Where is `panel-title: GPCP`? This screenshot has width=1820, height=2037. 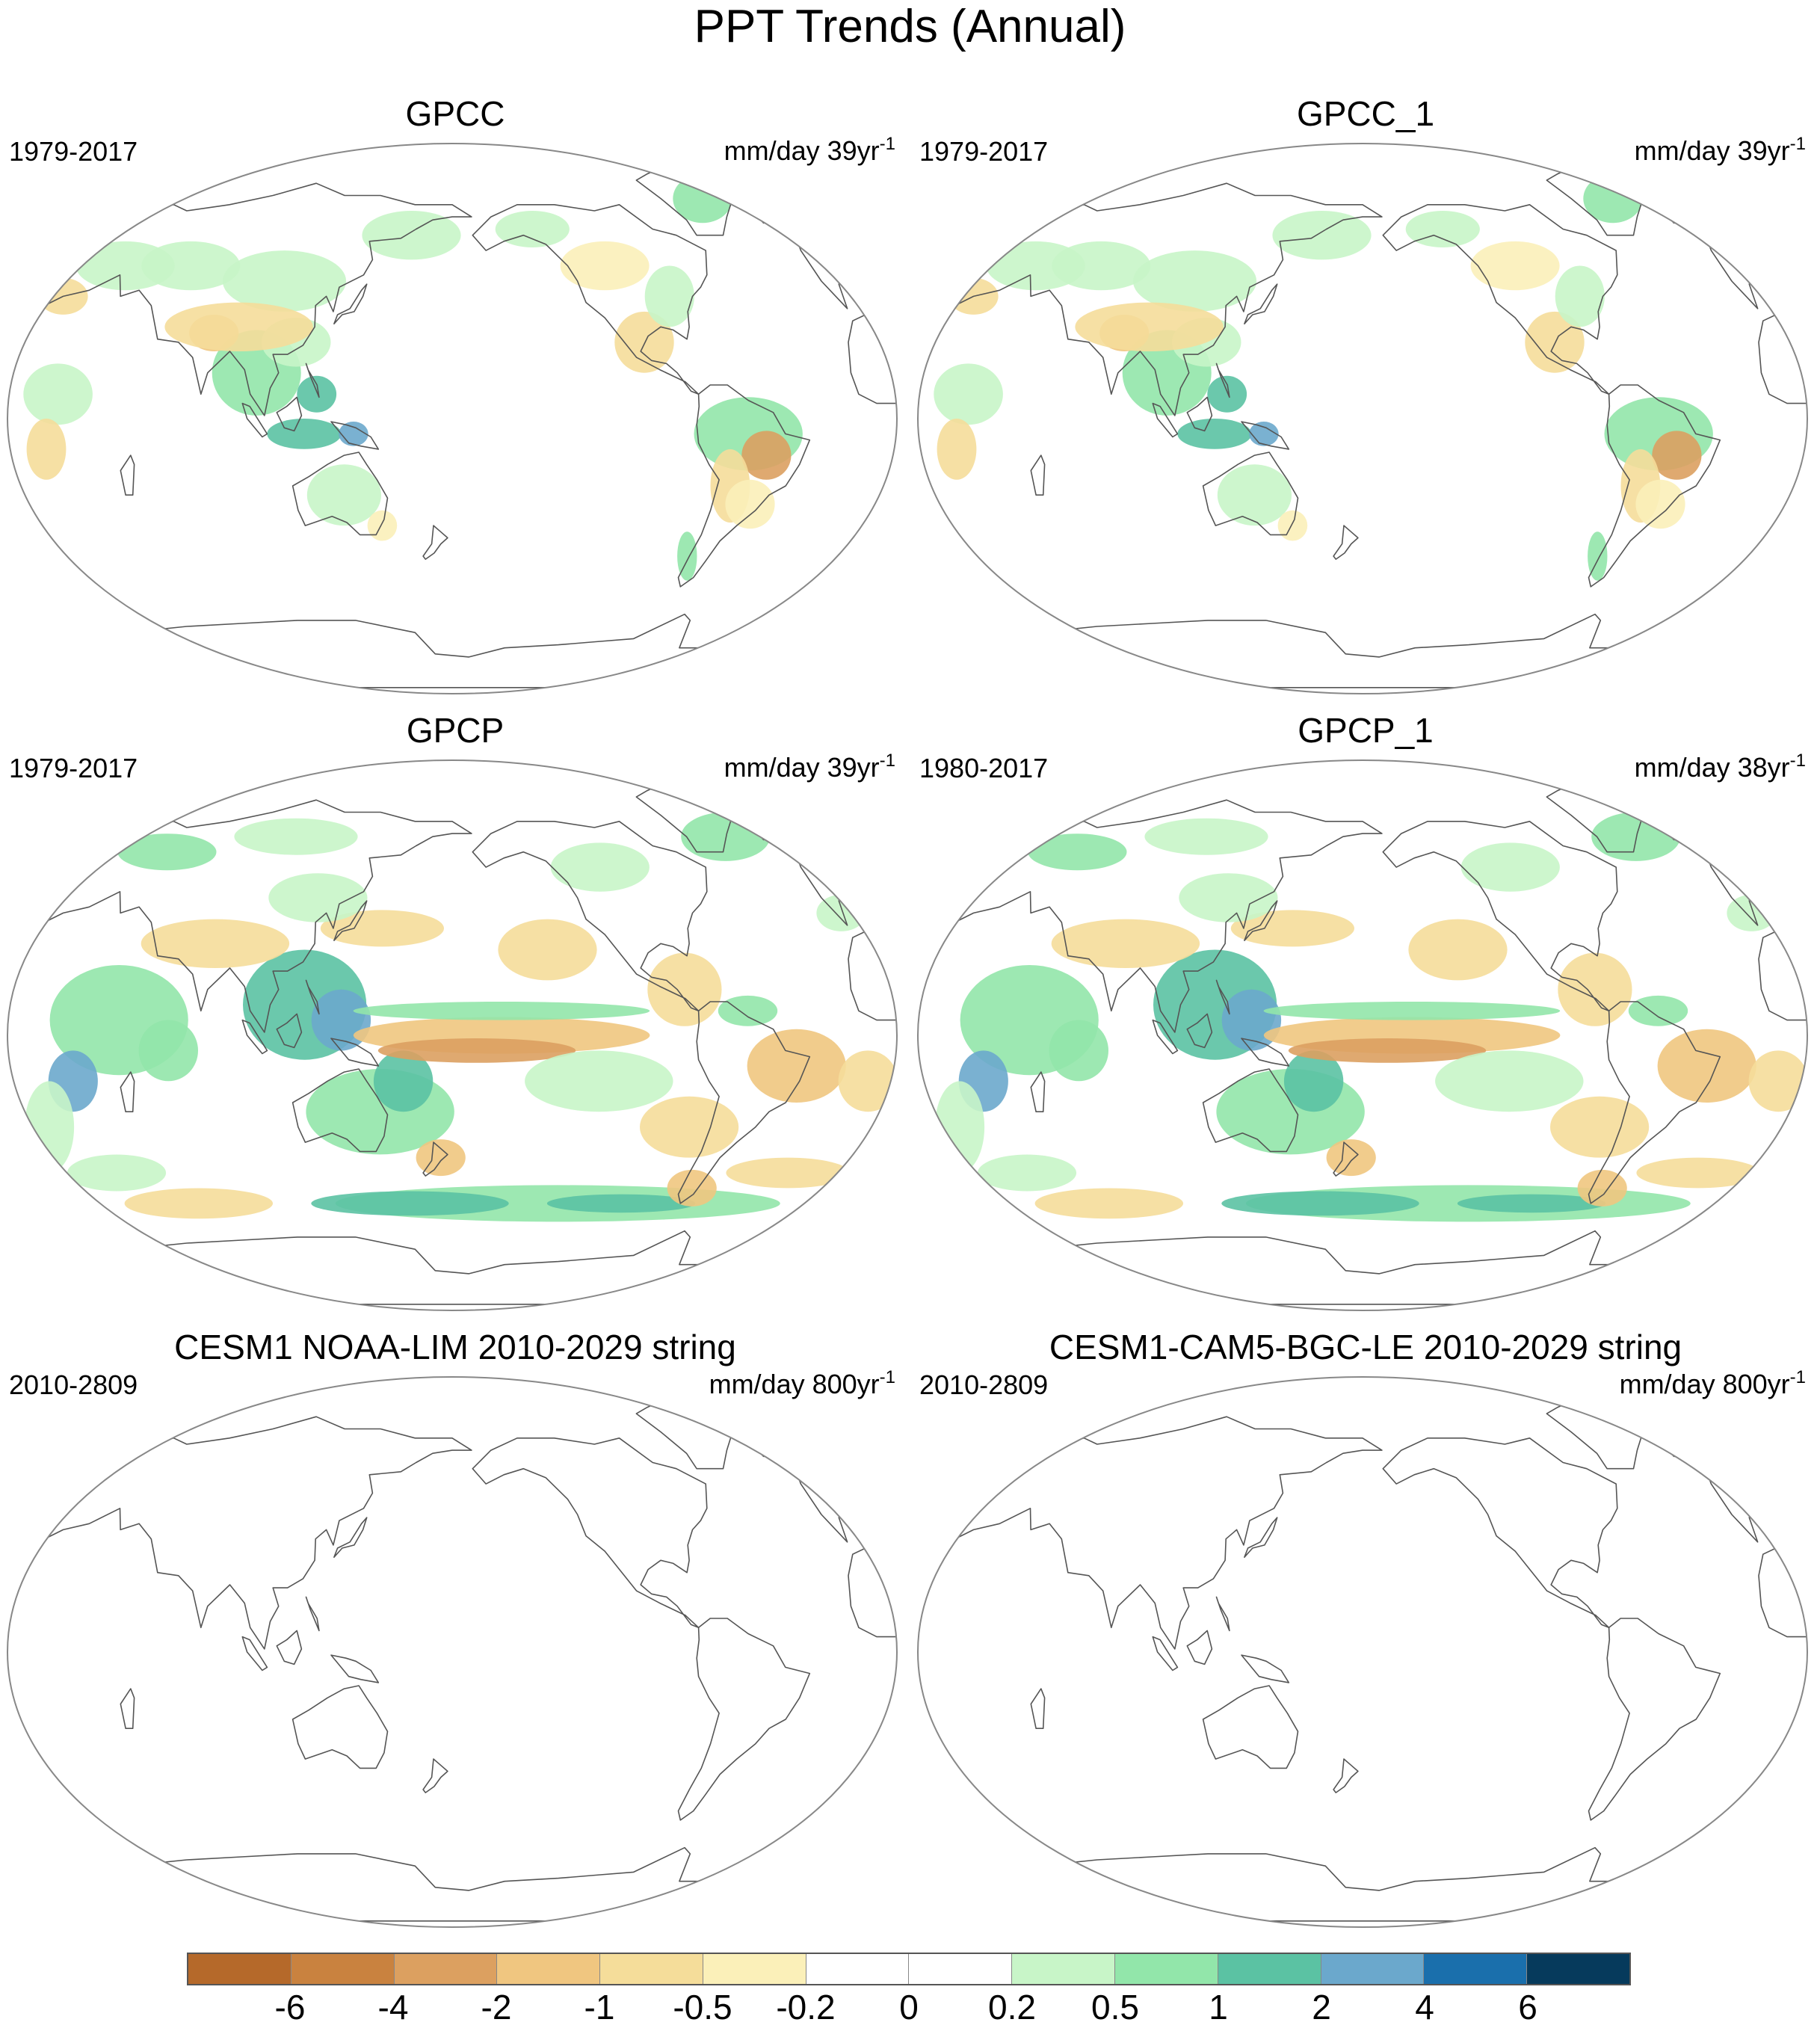 panel-title: GPCP is located at coordinates (455, 730).